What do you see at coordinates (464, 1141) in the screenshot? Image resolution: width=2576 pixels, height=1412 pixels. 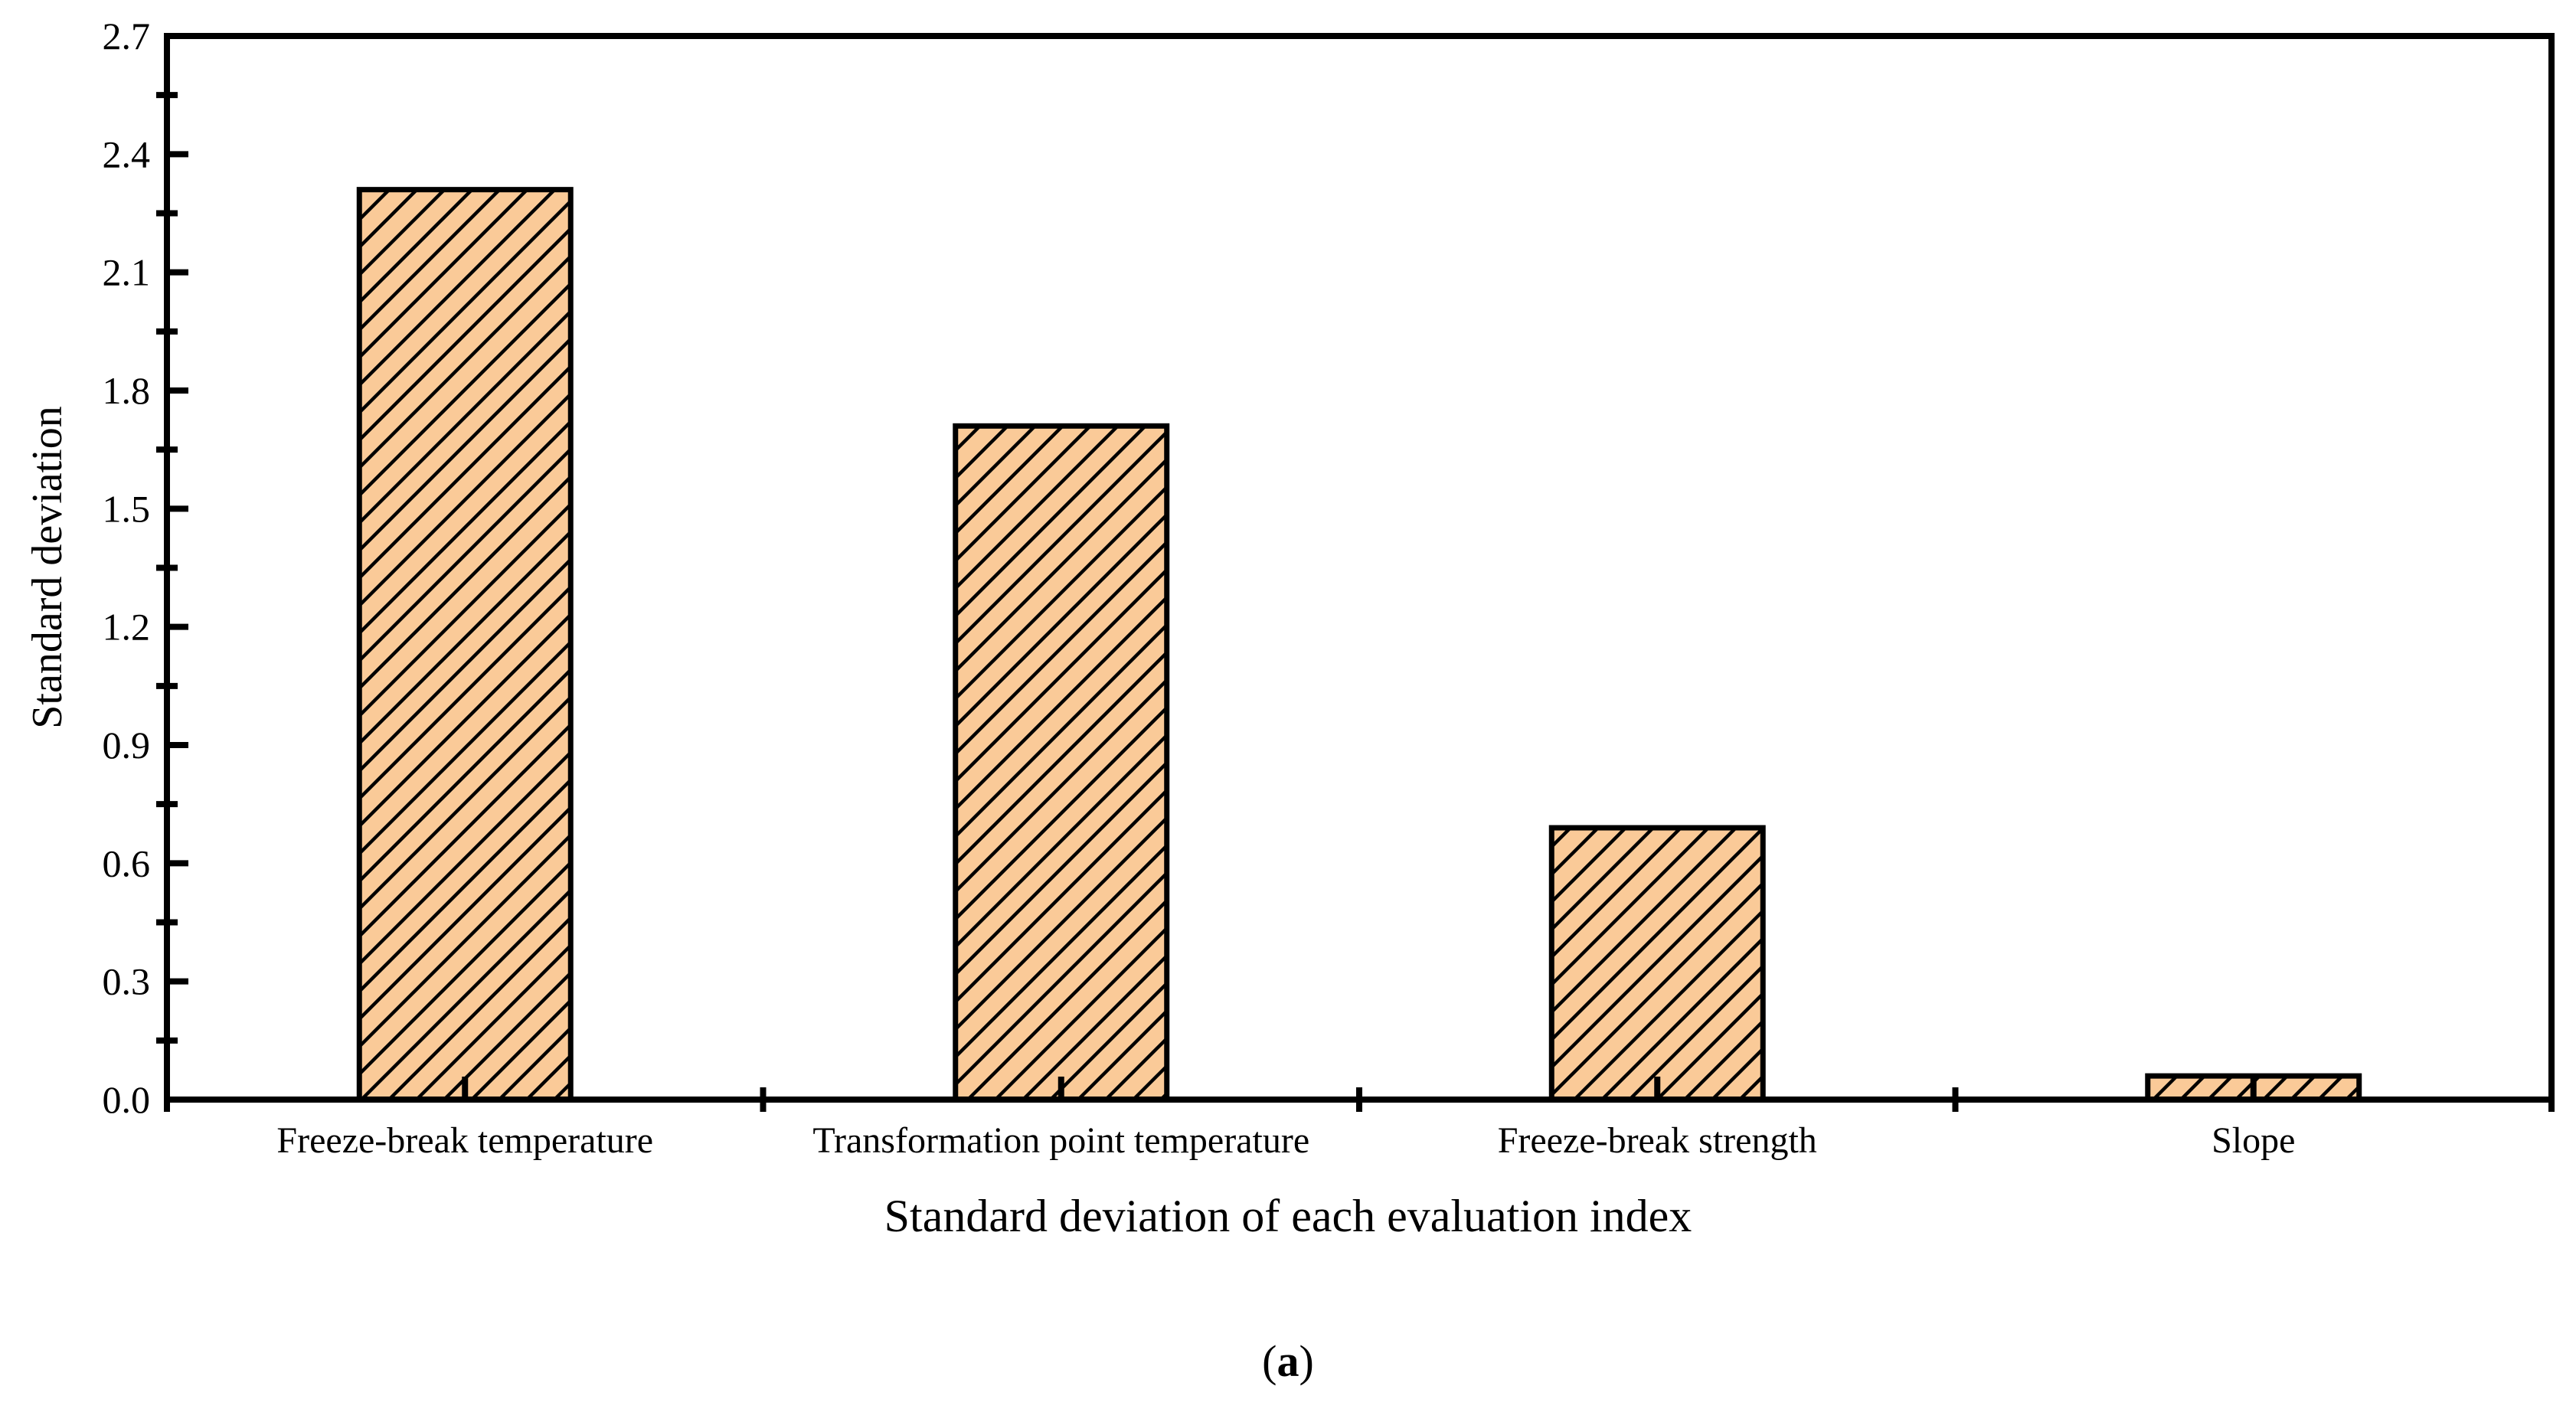 I see `x-category-label: Freeze-break temperature` at bounding box center [464, 1141].